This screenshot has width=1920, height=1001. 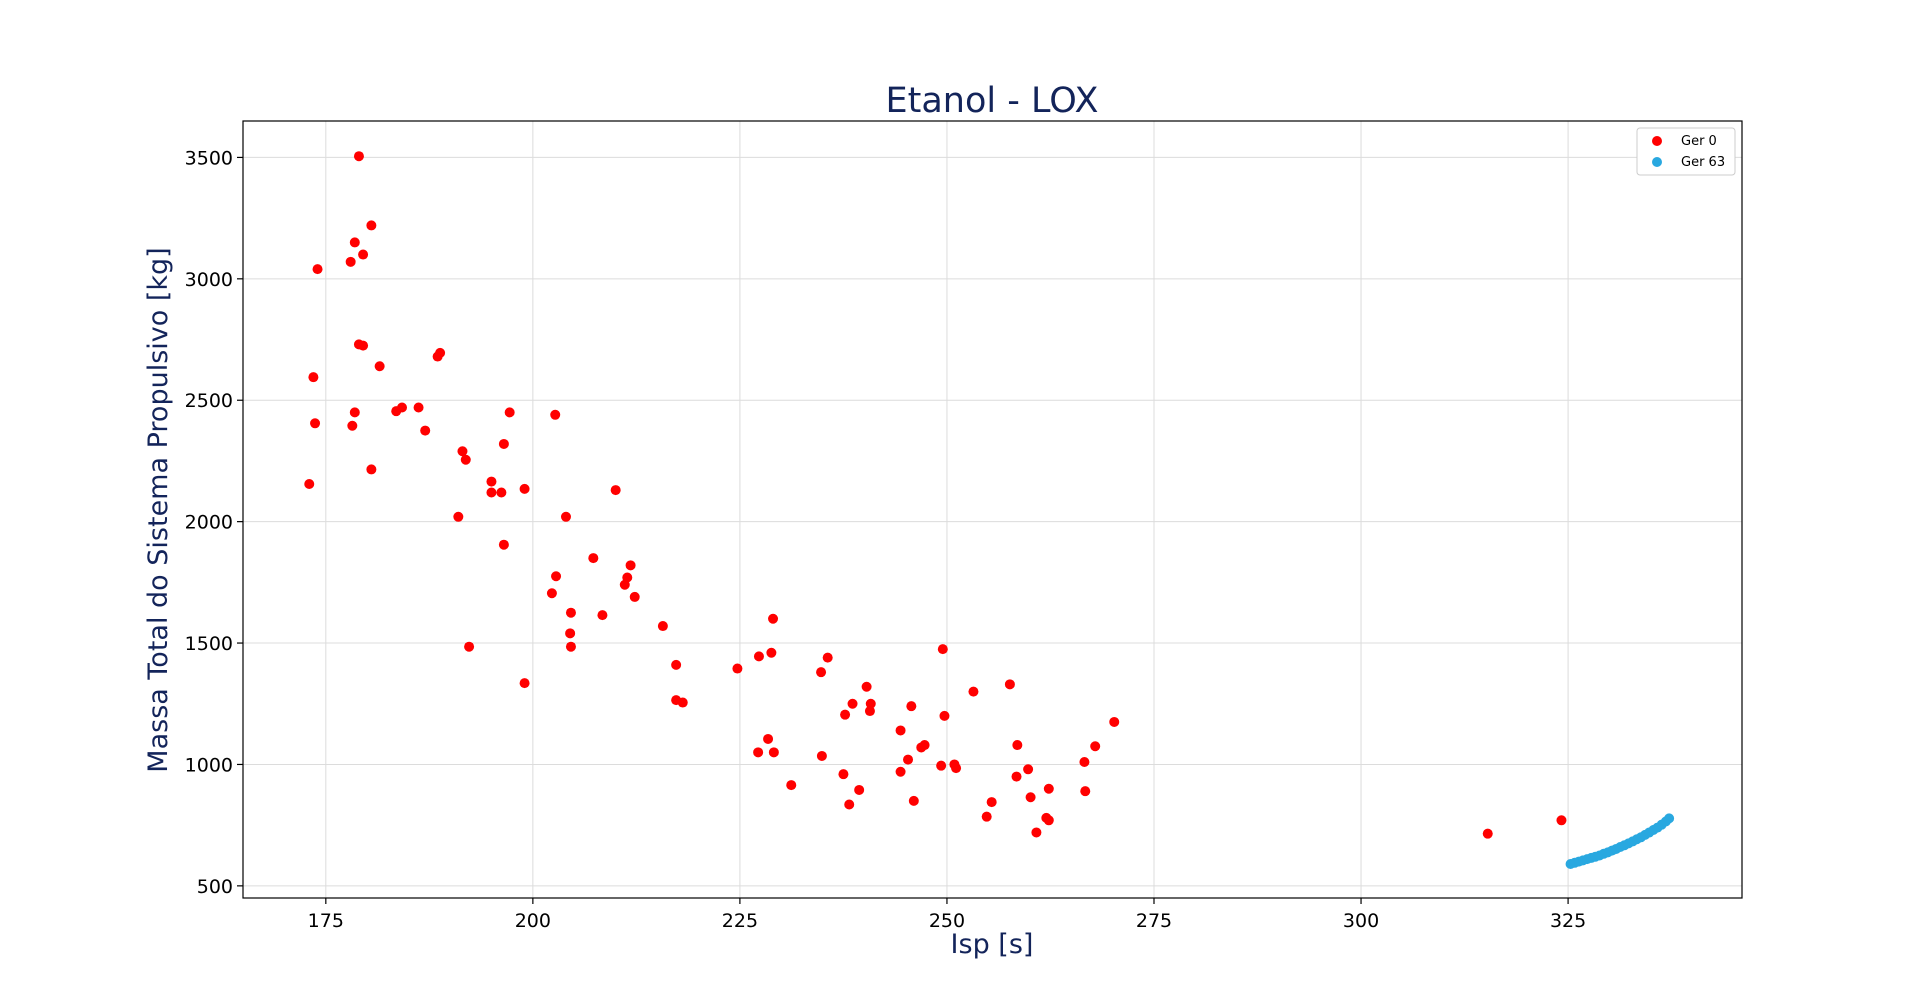 I want to click on x-tick-label: 275, so click(x=1154, y=921).